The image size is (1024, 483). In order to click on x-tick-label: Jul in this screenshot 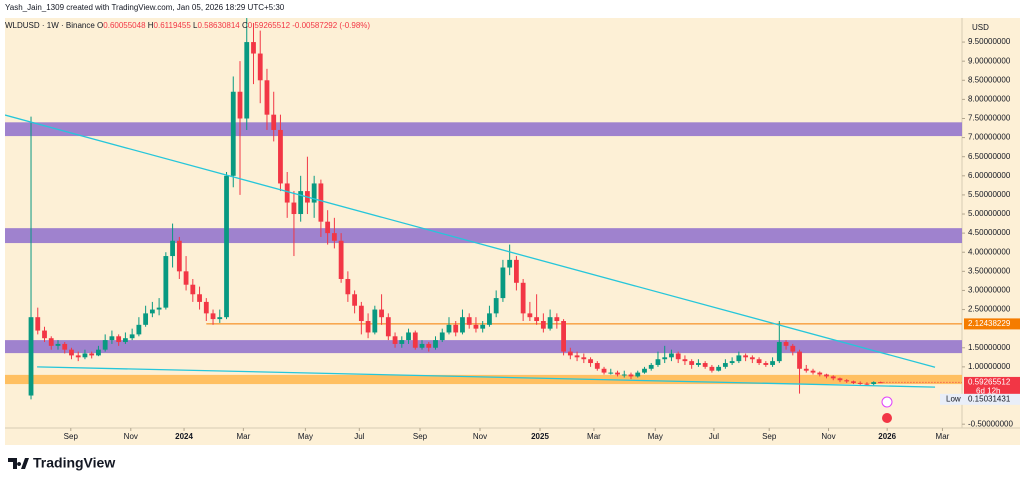, I will do `click(359, 436)`.